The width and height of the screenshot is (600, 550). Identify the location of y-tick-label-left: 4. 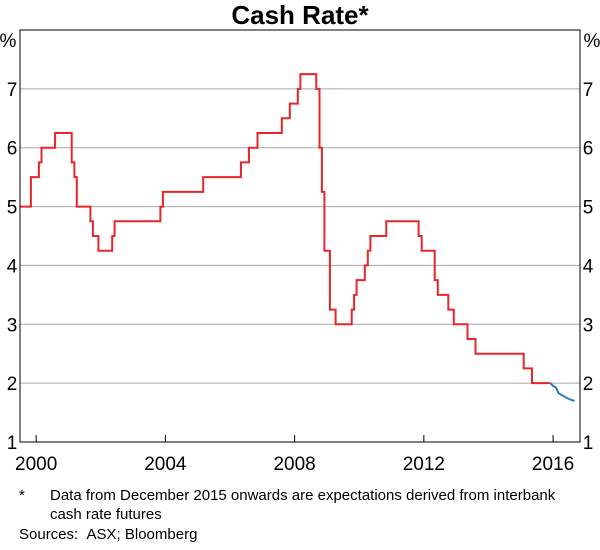
(12, 266).